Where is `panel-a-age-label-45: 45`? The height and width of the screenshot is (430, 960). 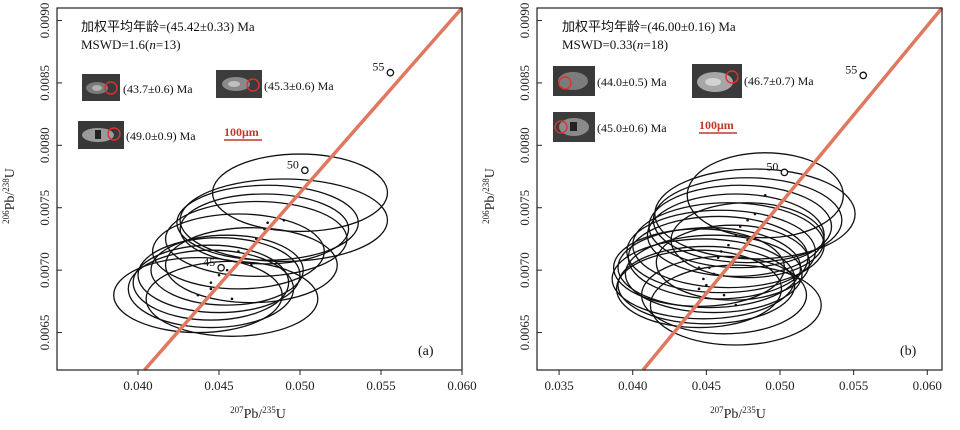
panel-a-age-label-45: 45 is located at coordinates (209, 262).